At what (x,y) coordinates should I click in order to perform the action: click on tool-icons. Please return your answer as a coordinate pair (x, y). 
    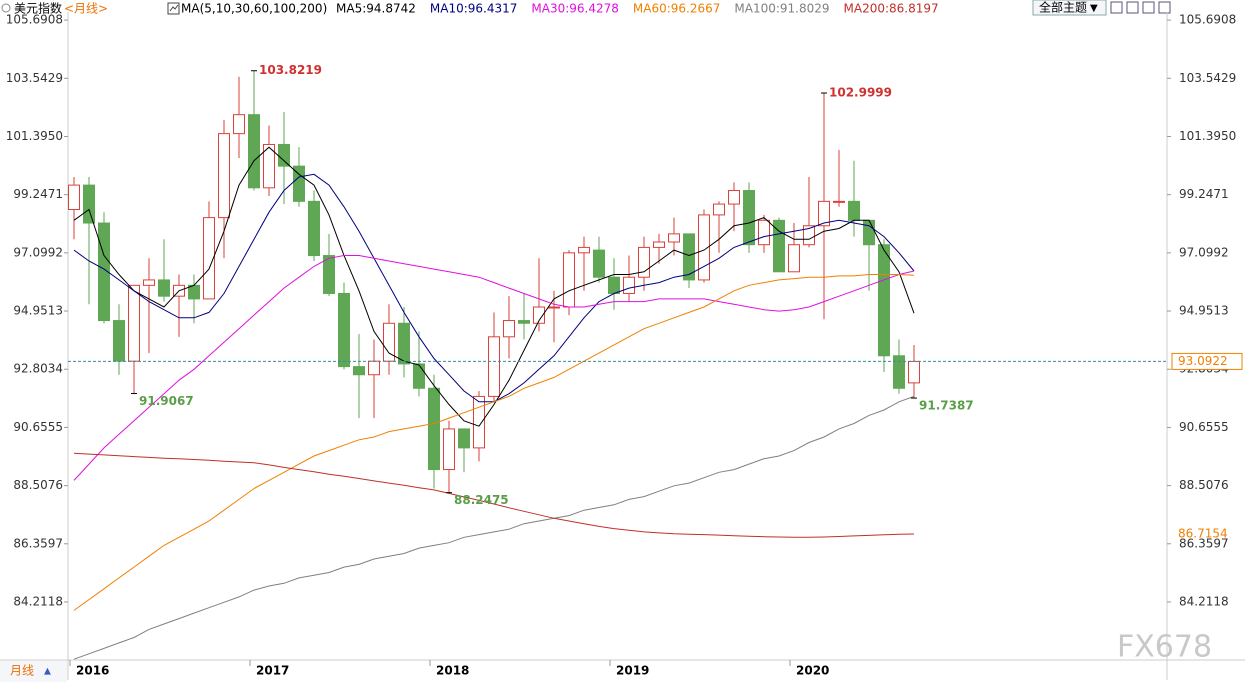
    Looking at the image, I should click on (1140, 7).